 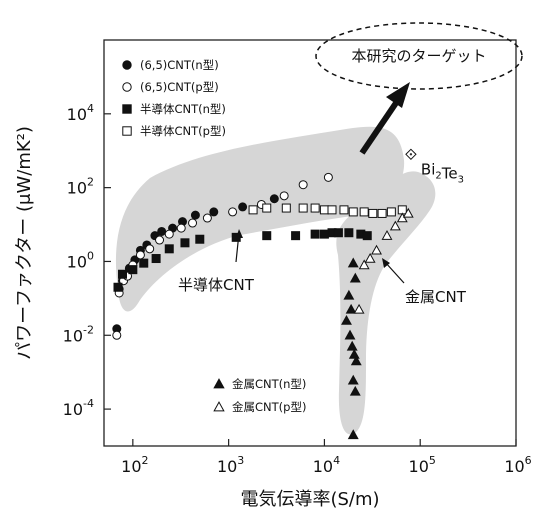 I want to click on semiconductor-label: 半導体CNT, so click(x=216, y=285).